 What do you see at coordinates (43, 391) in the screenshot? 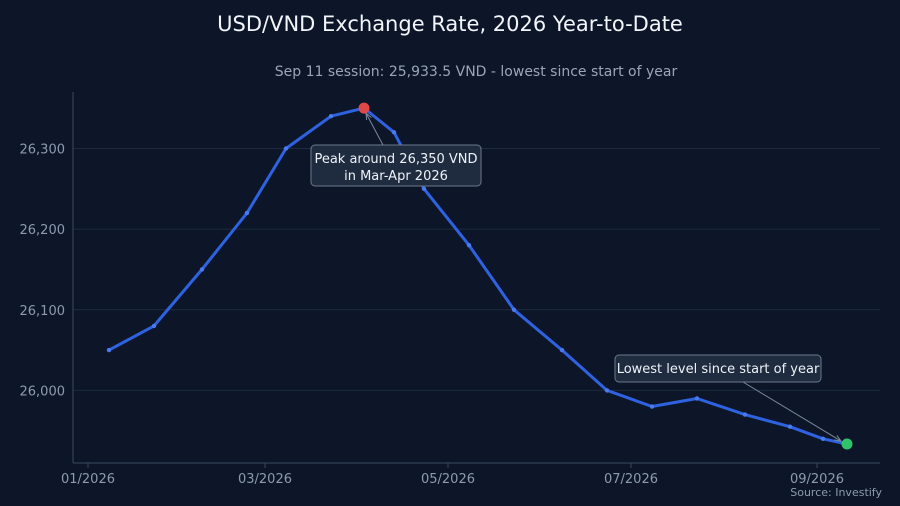
I see `y-tick-label: 26,000` at bounding box center [43, 391].